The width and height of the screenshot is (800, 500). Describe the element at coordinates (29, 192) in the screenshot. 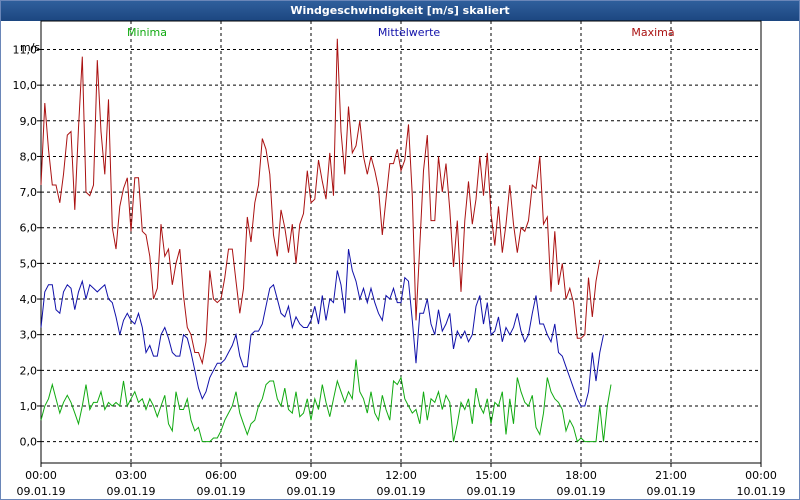

I see `y-tick-label: 7,0` at that location.